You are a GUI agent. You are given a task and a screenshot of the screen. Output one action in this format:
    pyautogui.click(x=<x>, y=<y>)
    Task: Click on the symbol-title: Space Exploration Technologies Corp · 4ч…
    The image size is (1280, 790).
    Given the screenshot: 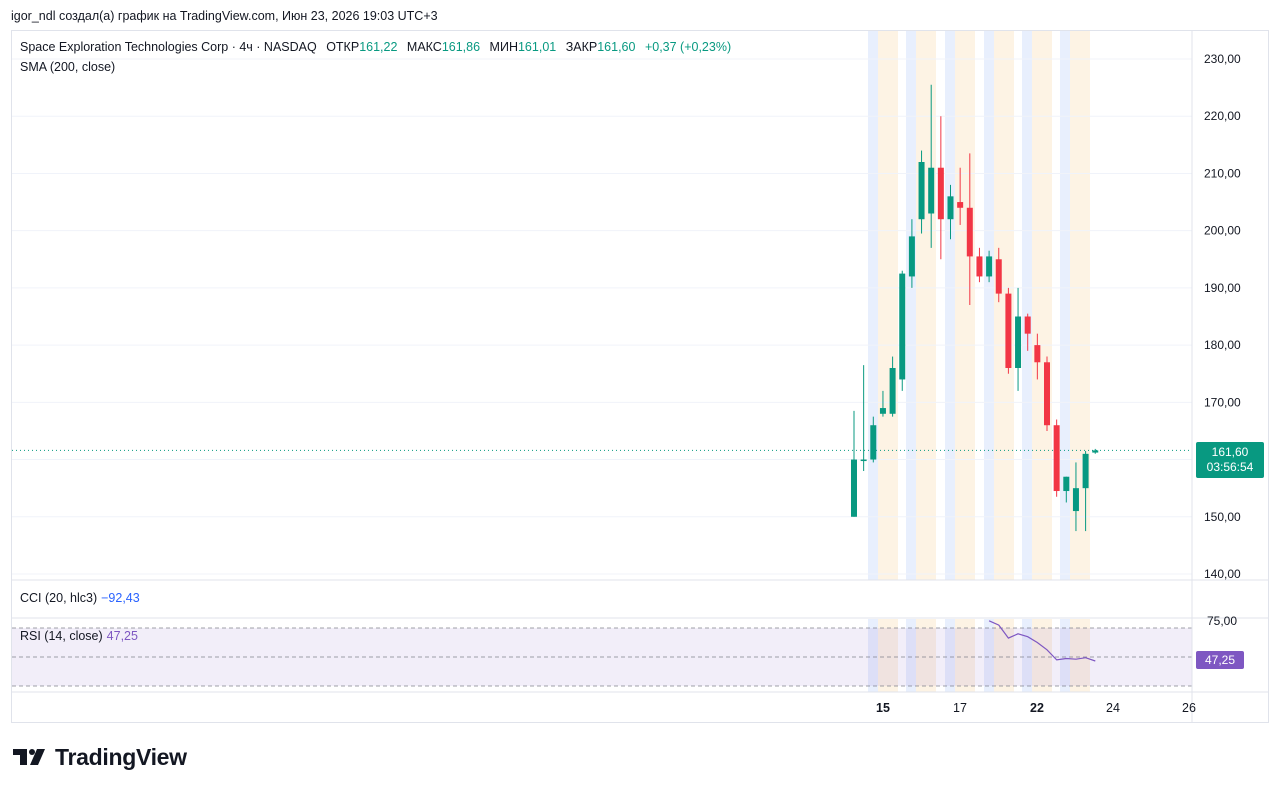 What is the action you would take?
    pyautogui.click(x=168, y=47)
    